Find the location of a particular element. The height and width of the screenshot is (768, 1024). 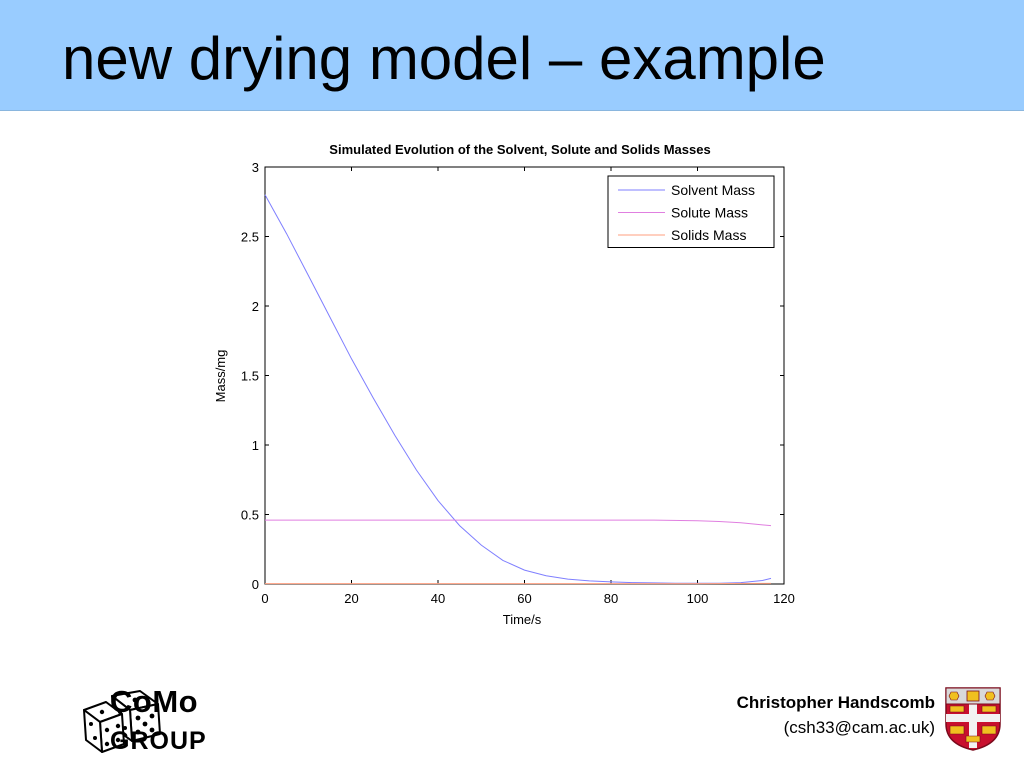

title-band is located at coordinates (512, 55).